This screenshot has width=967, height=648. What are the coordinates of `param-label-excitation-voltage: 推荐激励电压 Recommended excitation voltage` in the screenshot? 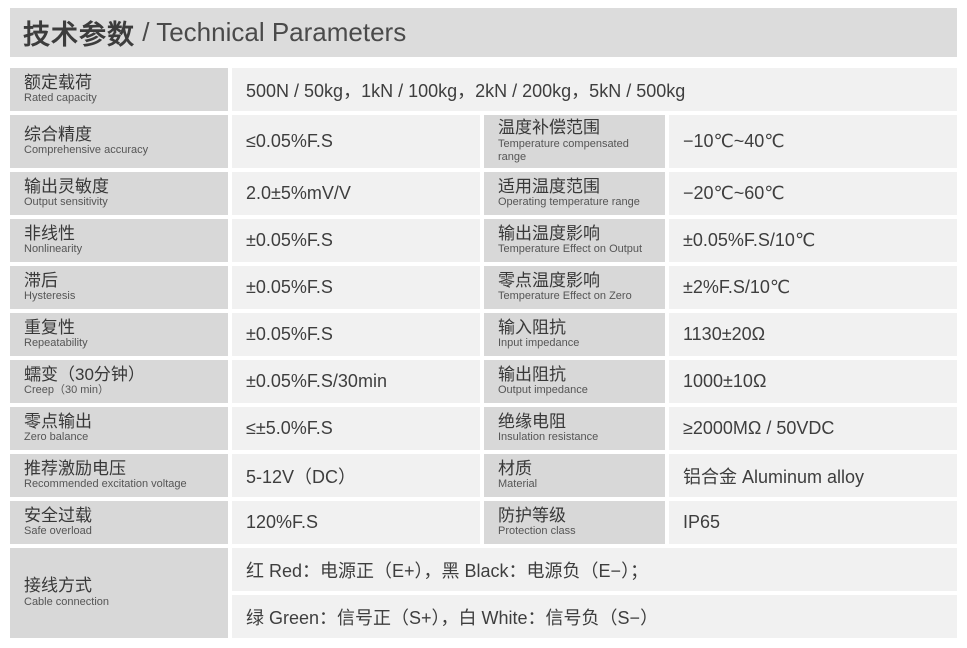 It's located at (119, 476).